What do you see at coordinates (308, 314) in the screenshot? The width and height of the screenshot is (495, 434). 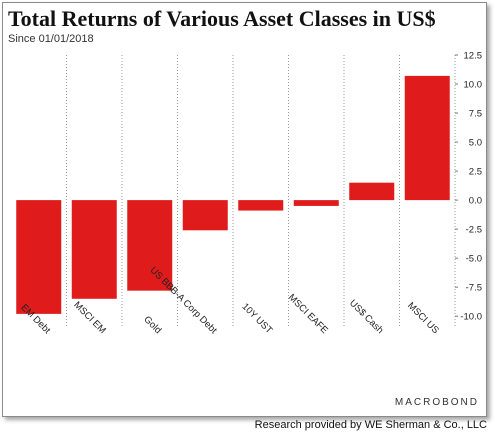 I see `x-tick-label: MSCI EAFE` at bounding box center [308, 314].